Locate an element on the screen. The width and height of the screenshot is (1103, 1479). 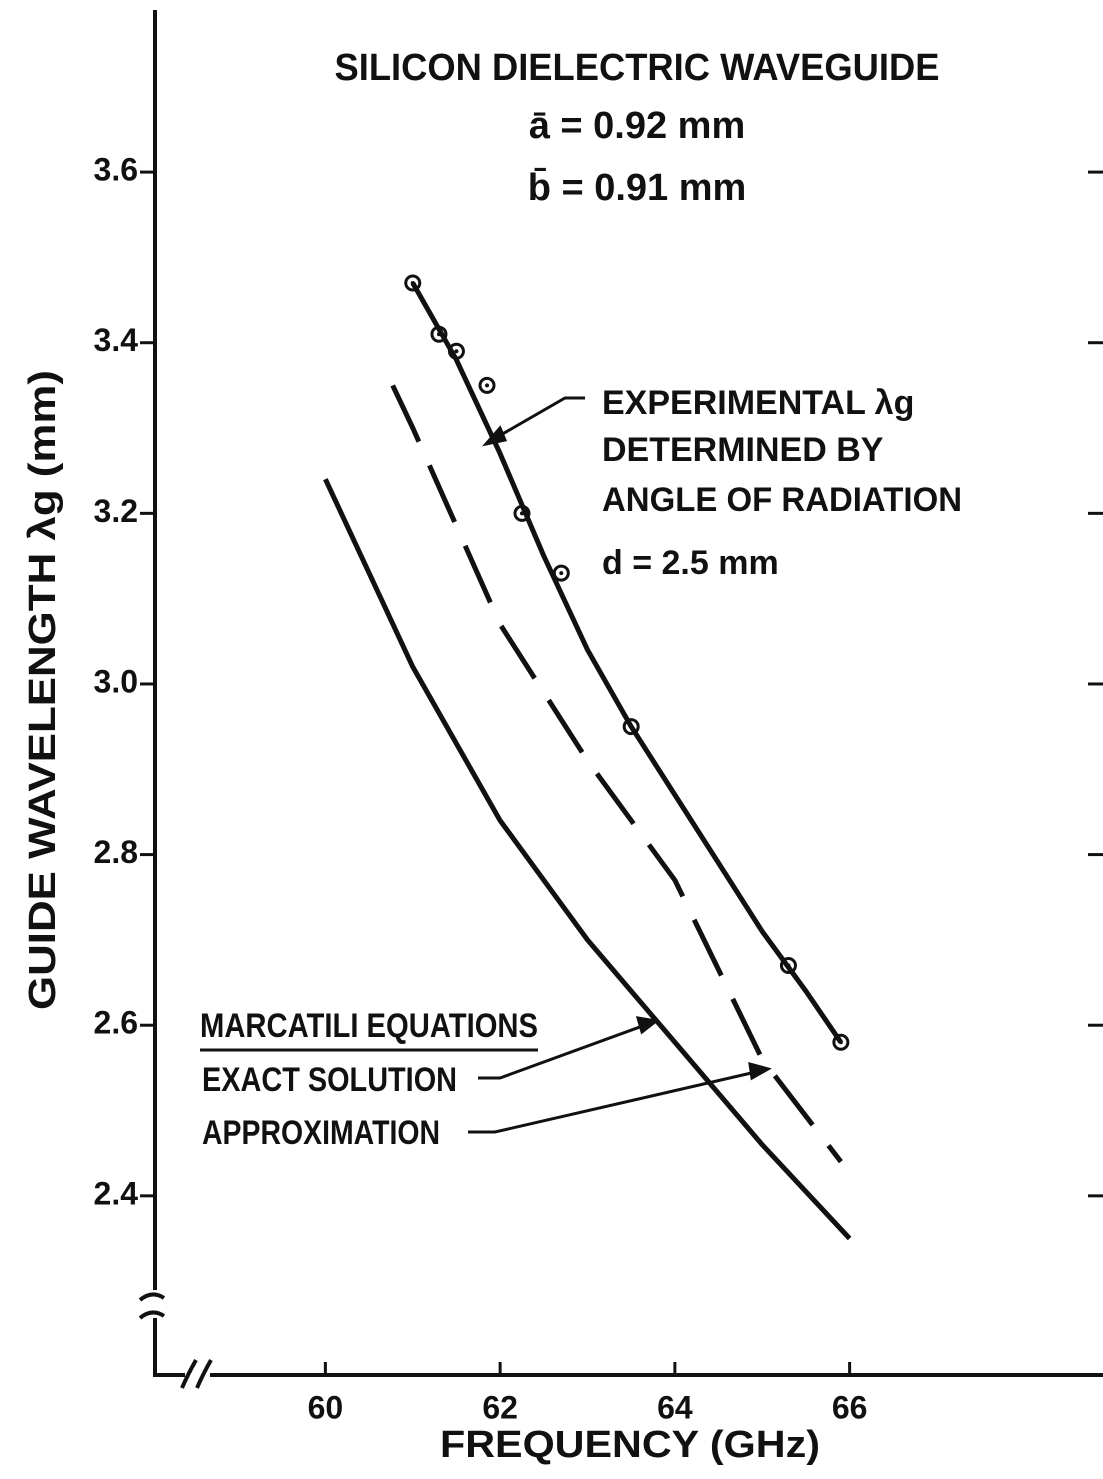
x-tick-label: 66 is located at coordinates (850, 1407).